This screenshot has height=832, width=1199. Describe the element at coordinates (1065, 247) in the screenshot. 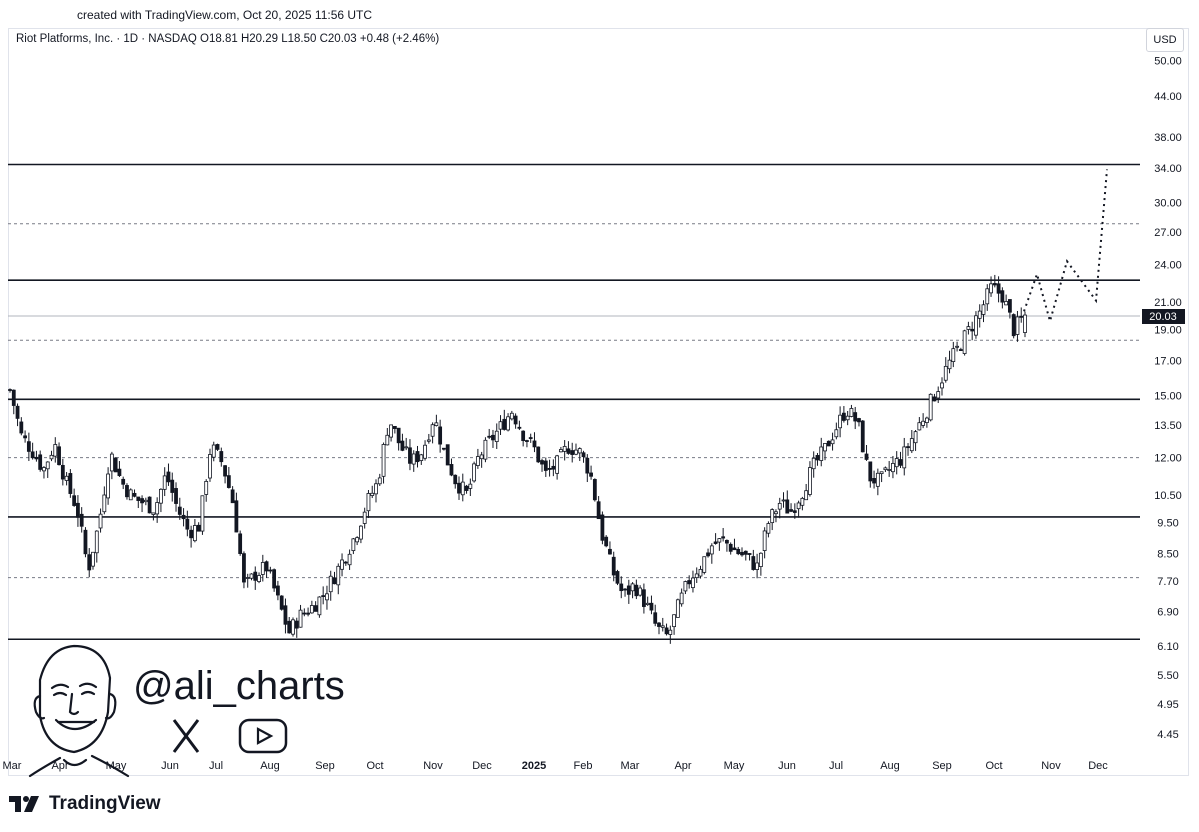

I see `projection-path` at that location.